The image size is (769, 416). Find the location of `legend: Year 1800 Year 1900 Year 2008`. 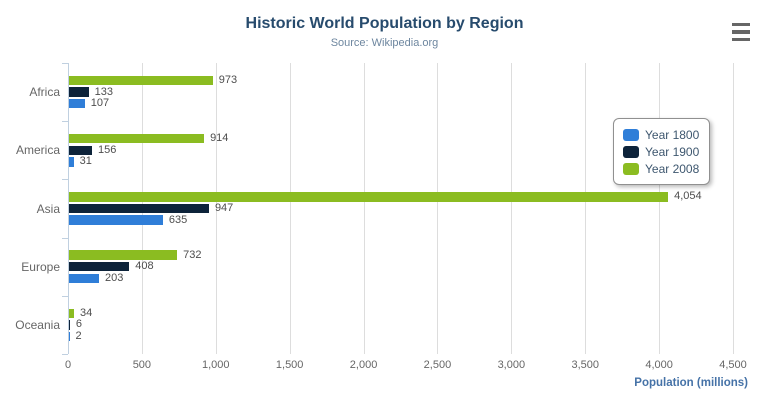

legend: Year 1800 Year 1900 Year 2008 is located at coordinates (662, 151).